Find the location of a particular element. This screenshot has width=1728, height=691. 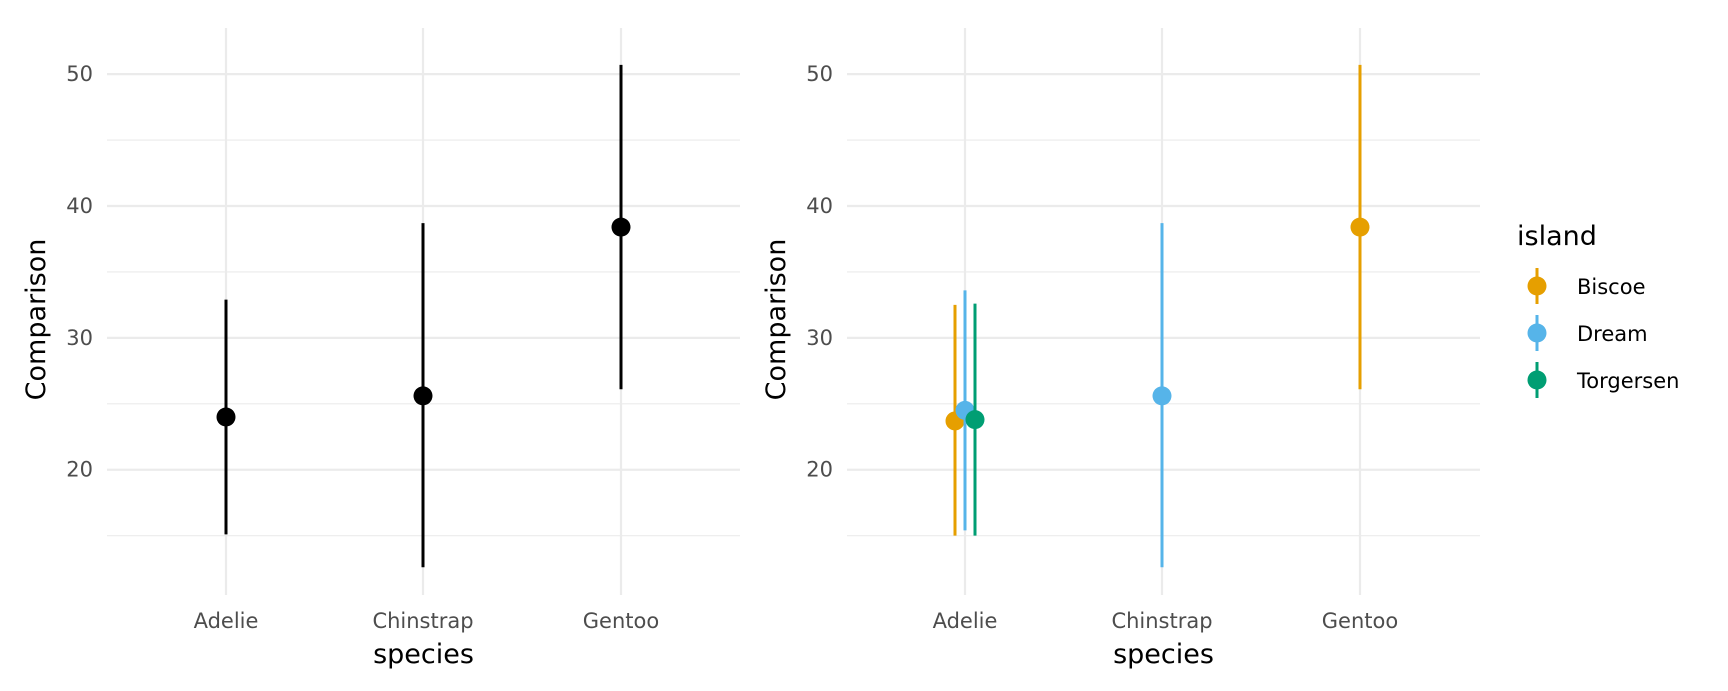

torgersen-adelie-point is located at coordinates (975, 420).